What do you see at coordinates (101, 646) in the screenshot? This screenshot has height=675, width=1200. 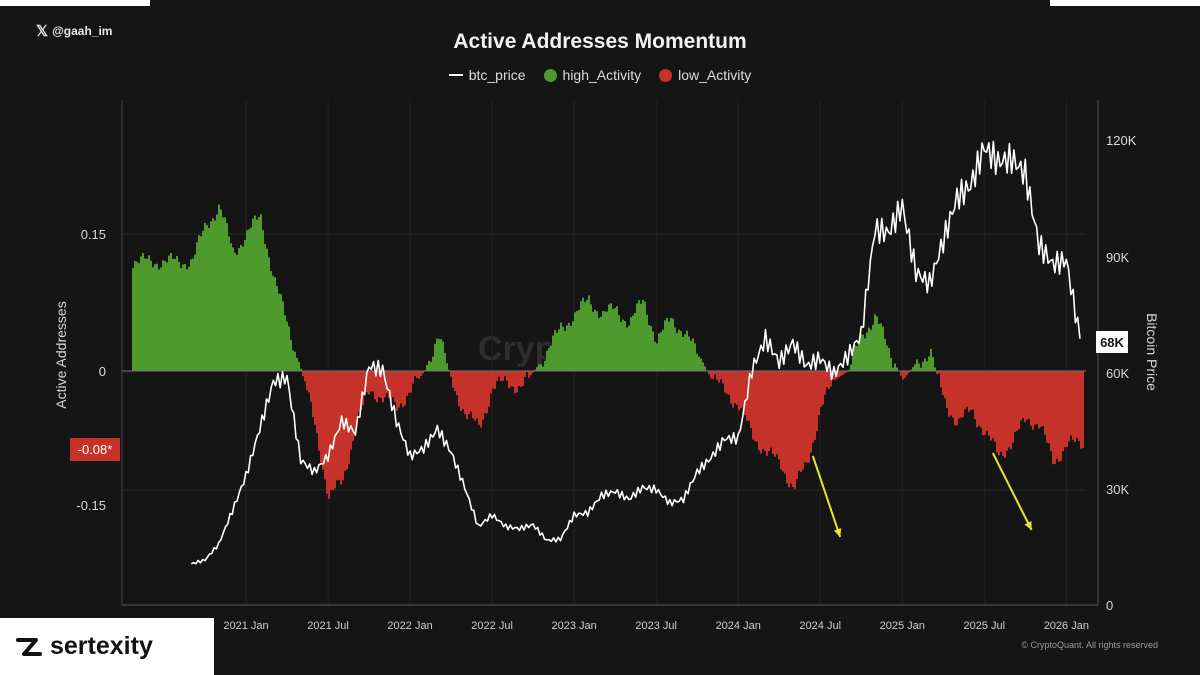 I see `brand-name: sertexity` at bounding box center [101, 646].